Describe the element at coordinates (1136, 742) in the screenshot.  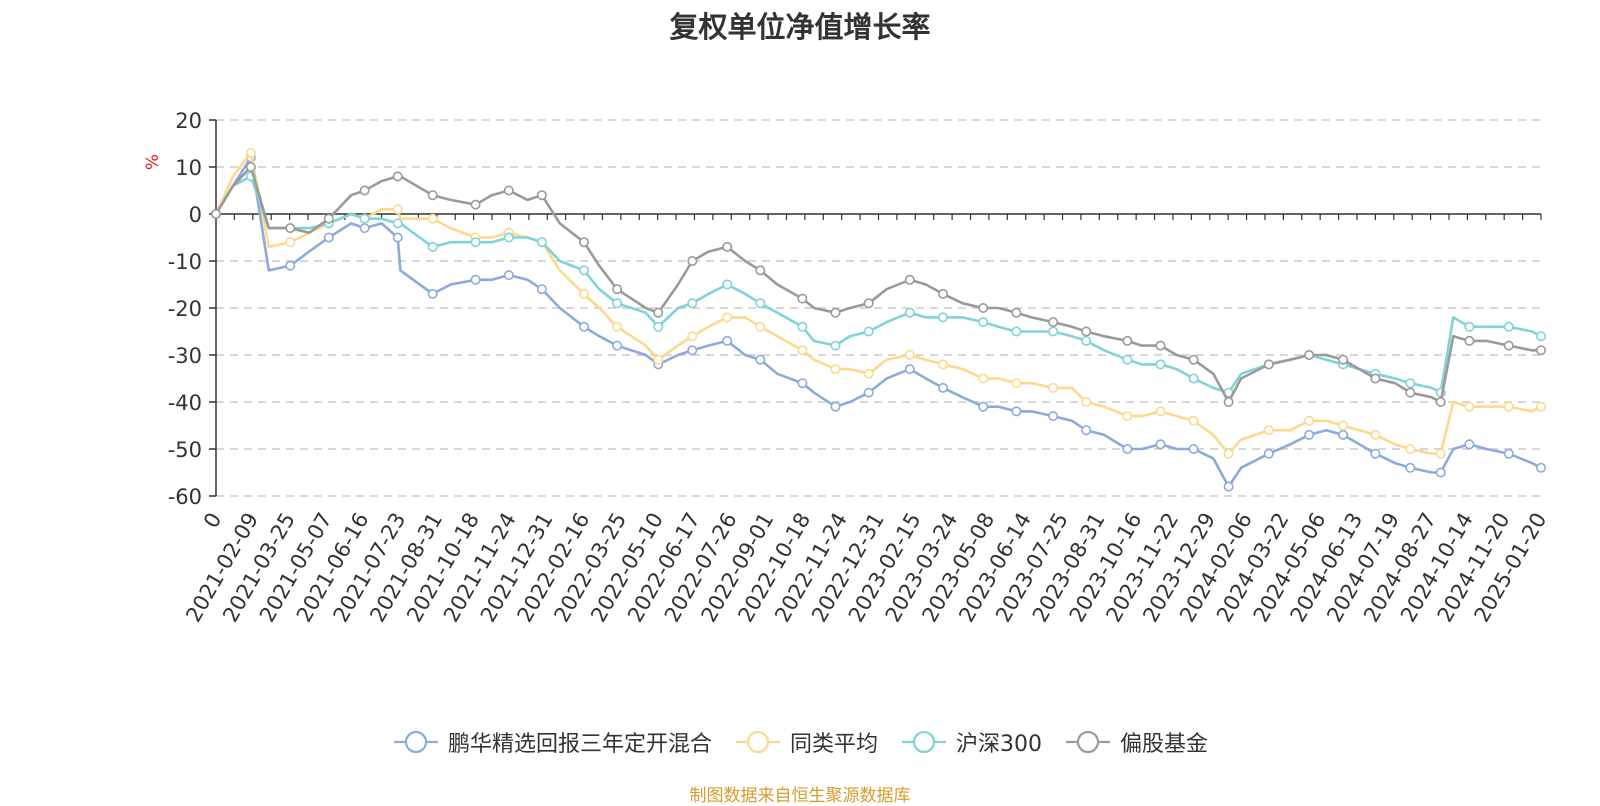
I see `legend-item: 偏股基金` at that location.